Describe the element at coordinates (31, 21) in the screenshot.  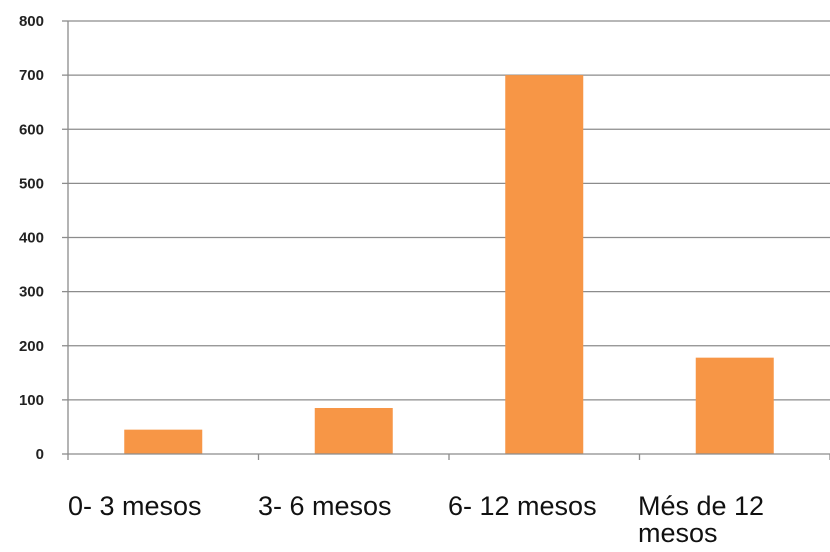
I see `y-tick-label: 800` at that location.